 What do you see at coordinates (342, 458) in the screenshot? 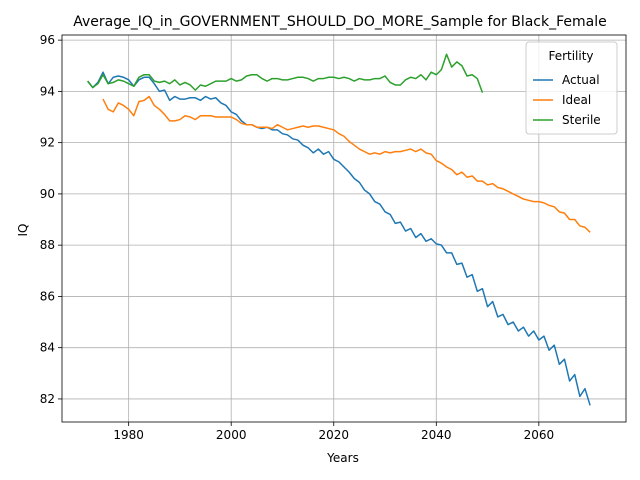
I see `x-axis-title: Years` at bounding box center [342, 458].